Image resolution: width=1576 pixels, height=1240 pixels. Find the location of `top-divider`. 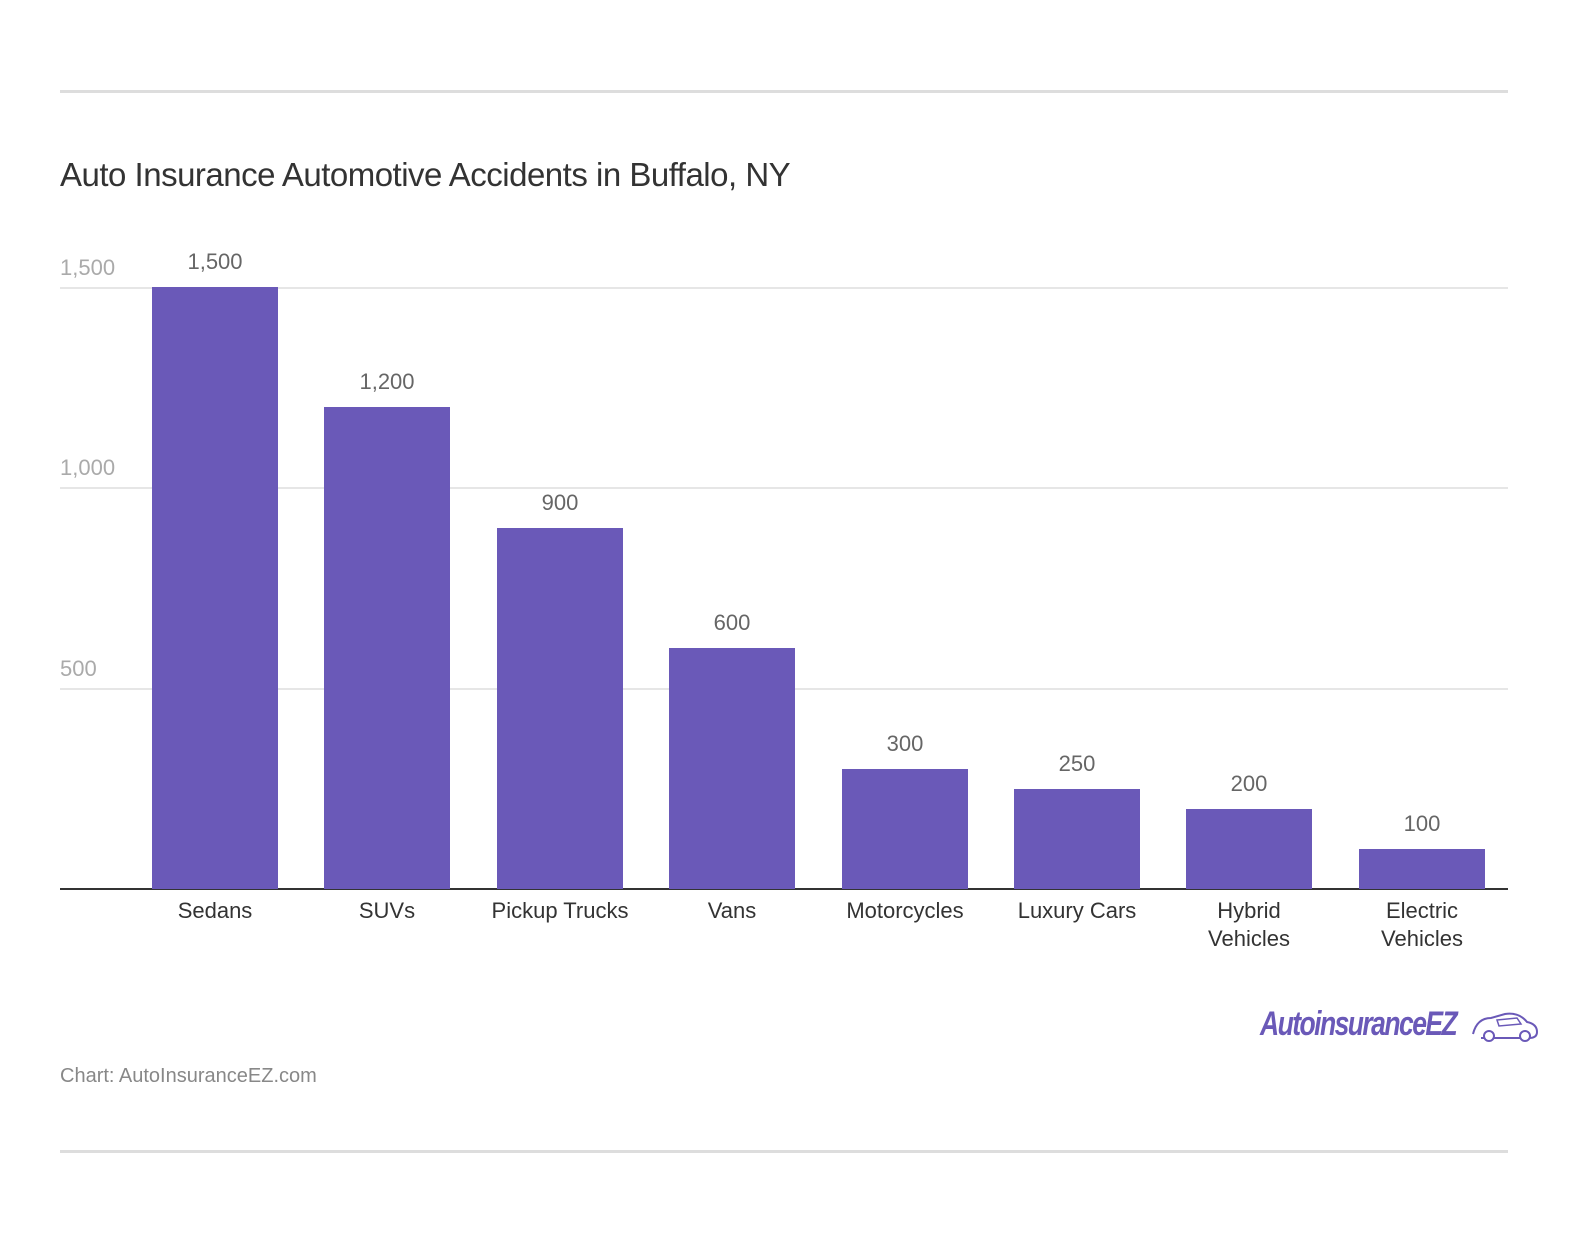

top-divider is located at coordinates (784, 91).